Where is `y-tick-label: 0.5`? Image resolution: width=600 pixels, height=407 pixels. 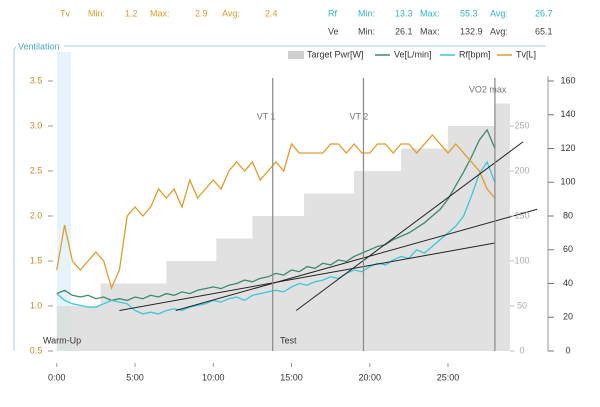
y-tick-label: 0.5 is located at coordinates (36, 350).